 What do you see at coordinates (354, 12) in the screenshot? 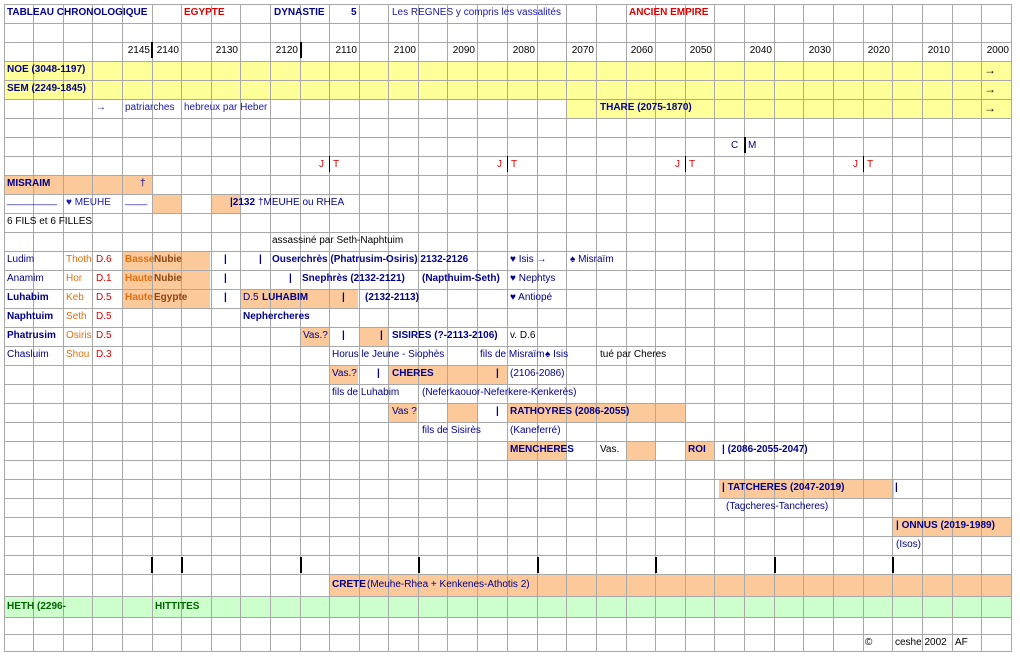
I see `dynasty-number: 5` at bounding box center [354, 12].